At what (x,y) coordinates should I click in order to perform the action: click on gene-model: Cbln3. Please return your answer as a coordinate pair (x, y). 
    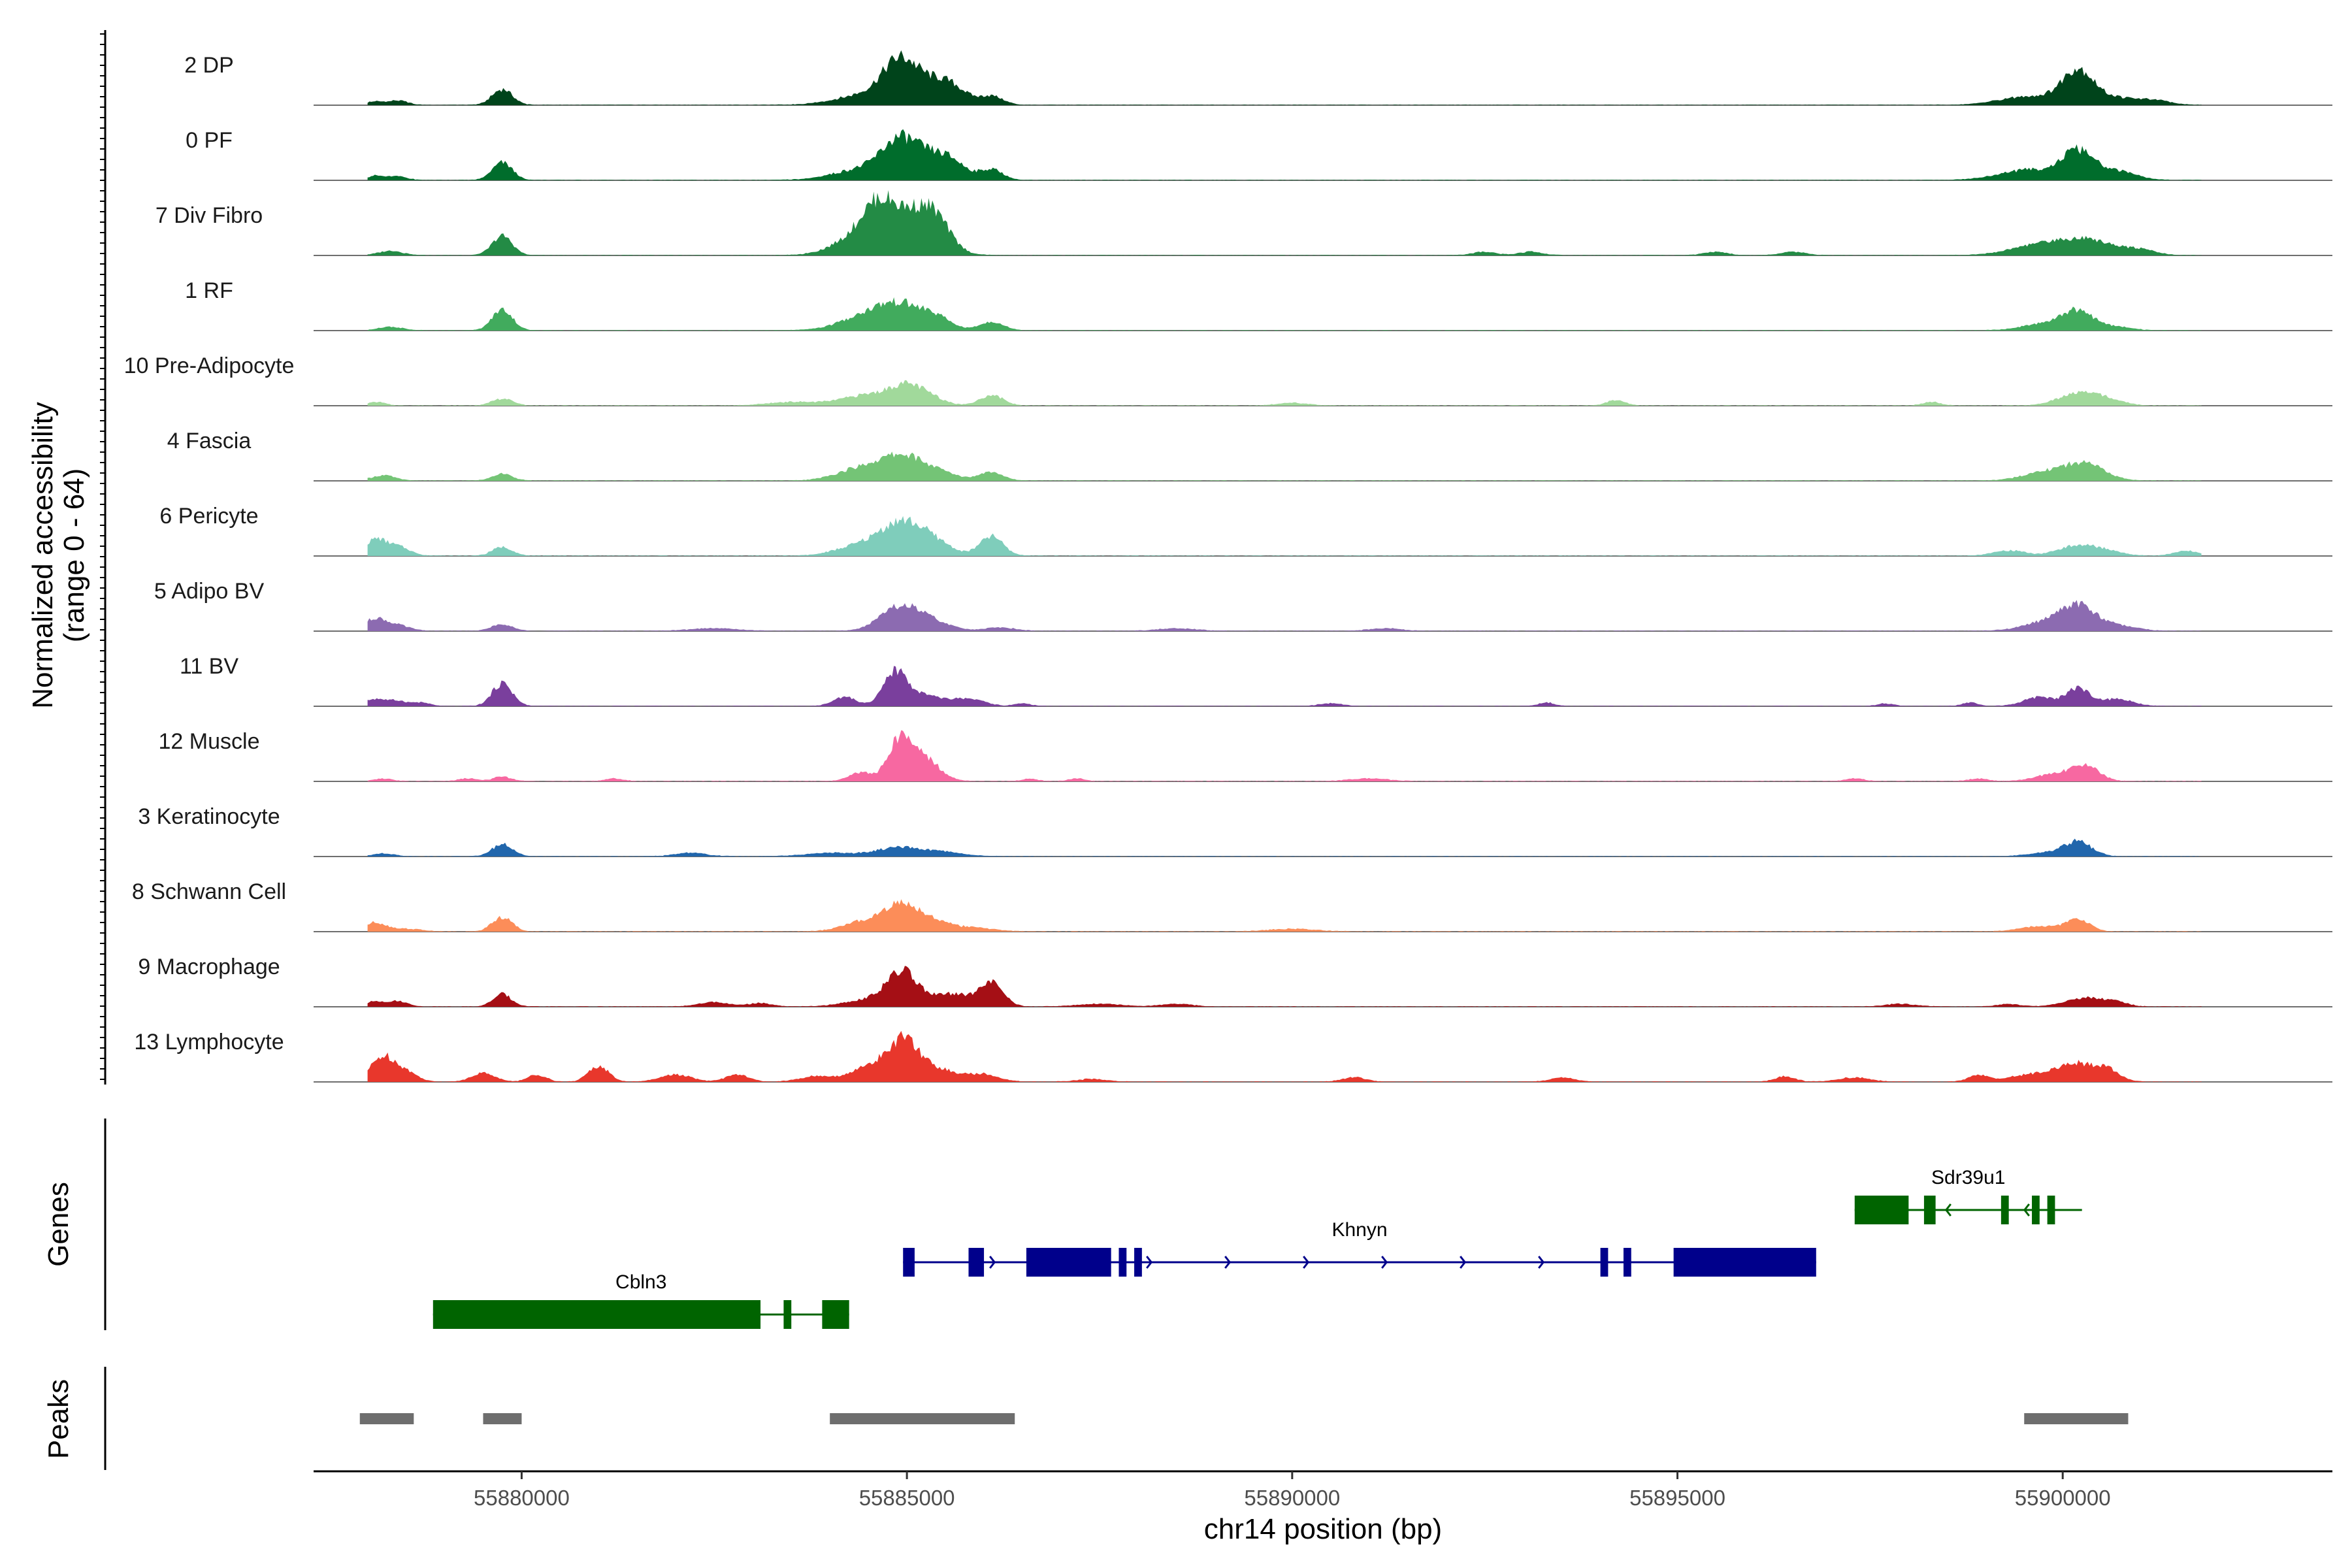
    Looking at the image, I should click on (641, 1300).